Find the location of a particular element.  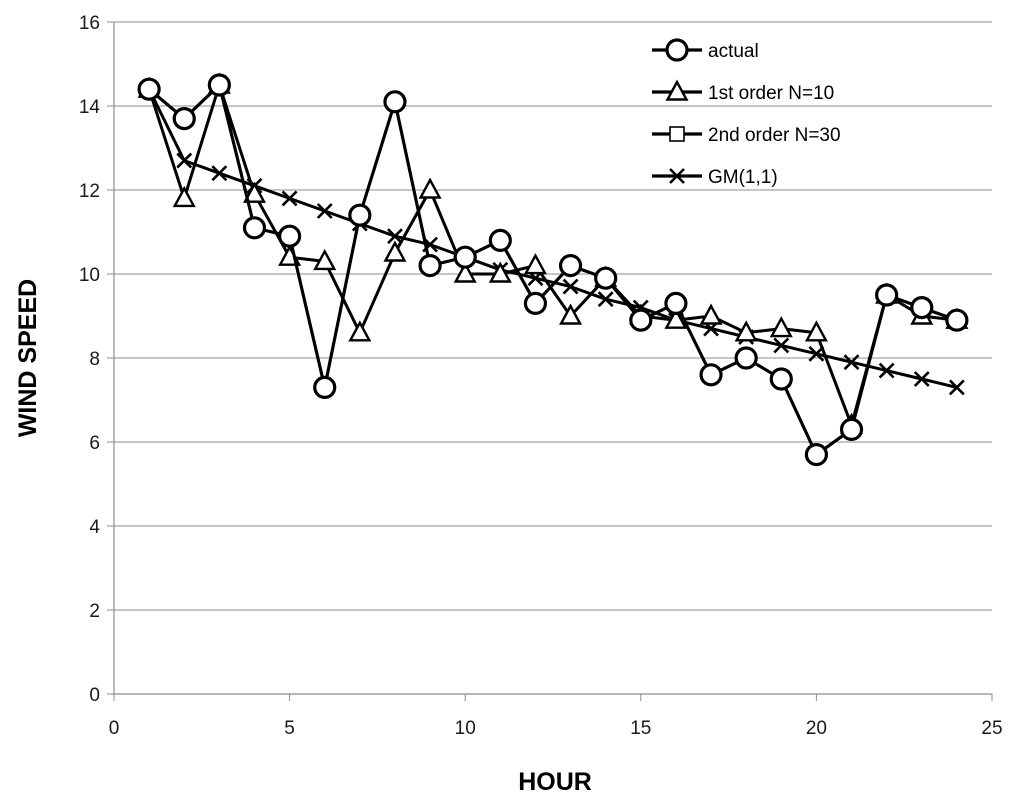

y-tick-label: 0 is located at coordinates (94, 695).